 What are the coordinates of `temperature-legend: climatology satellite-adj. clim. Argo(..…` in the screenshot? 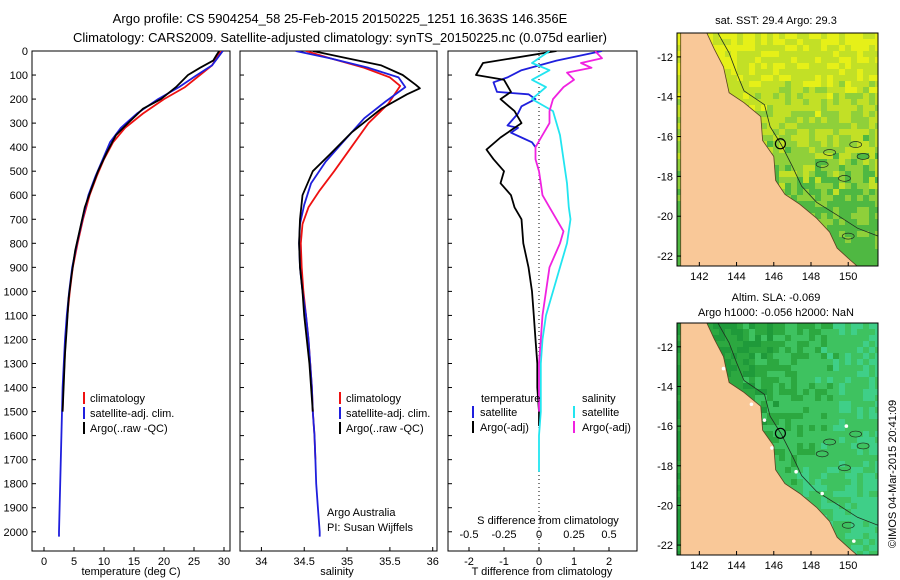 It's located at (128, 413).